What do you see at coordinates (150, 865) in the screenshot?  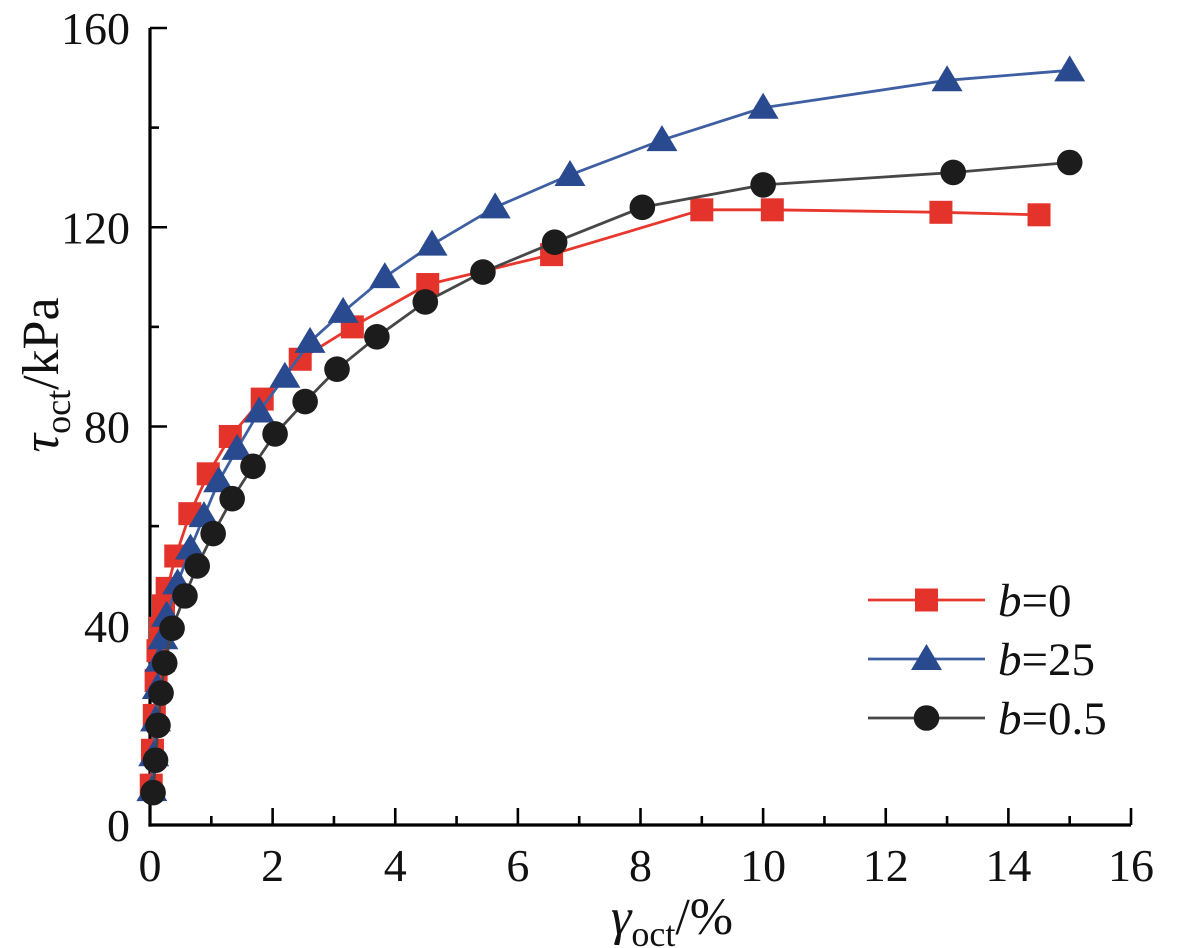 I see `x-tick-label: 0` at bounding box center [150, 865].